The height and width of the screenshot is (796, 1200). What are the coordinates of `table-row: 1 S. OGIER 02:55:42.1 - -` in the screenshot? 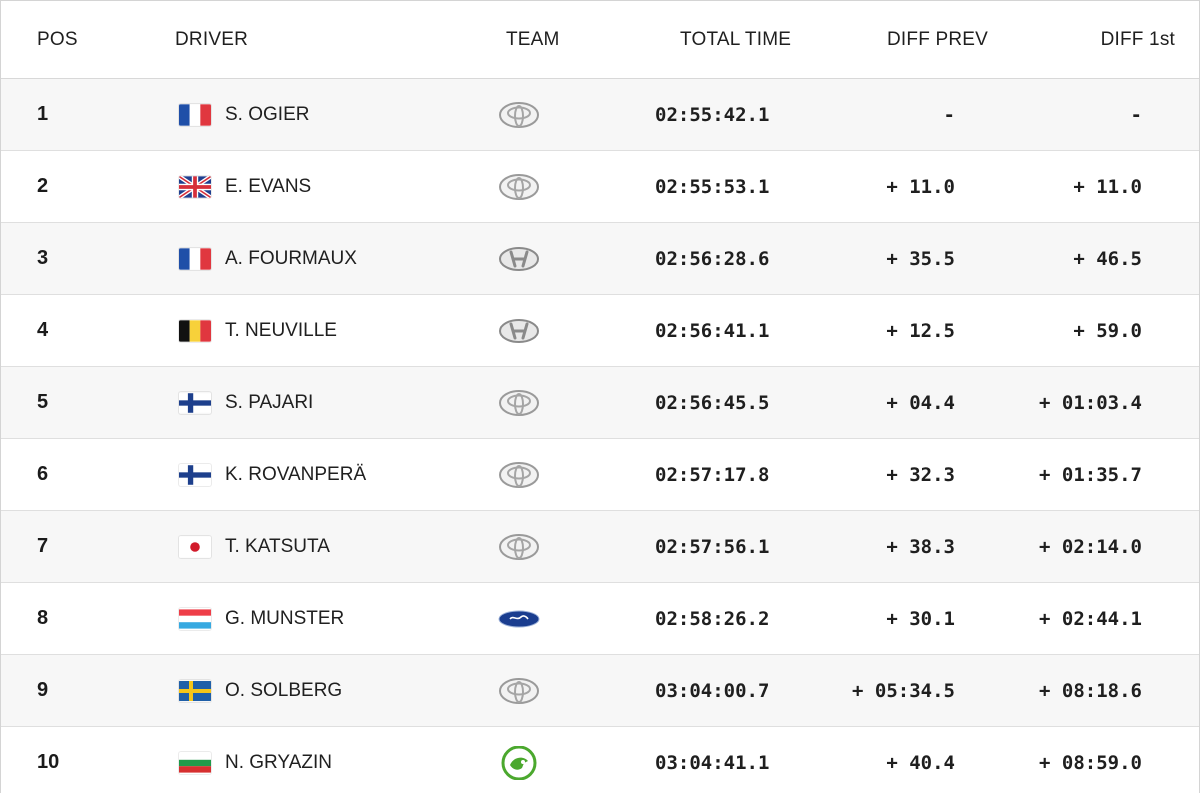 It's located at (600, 115).